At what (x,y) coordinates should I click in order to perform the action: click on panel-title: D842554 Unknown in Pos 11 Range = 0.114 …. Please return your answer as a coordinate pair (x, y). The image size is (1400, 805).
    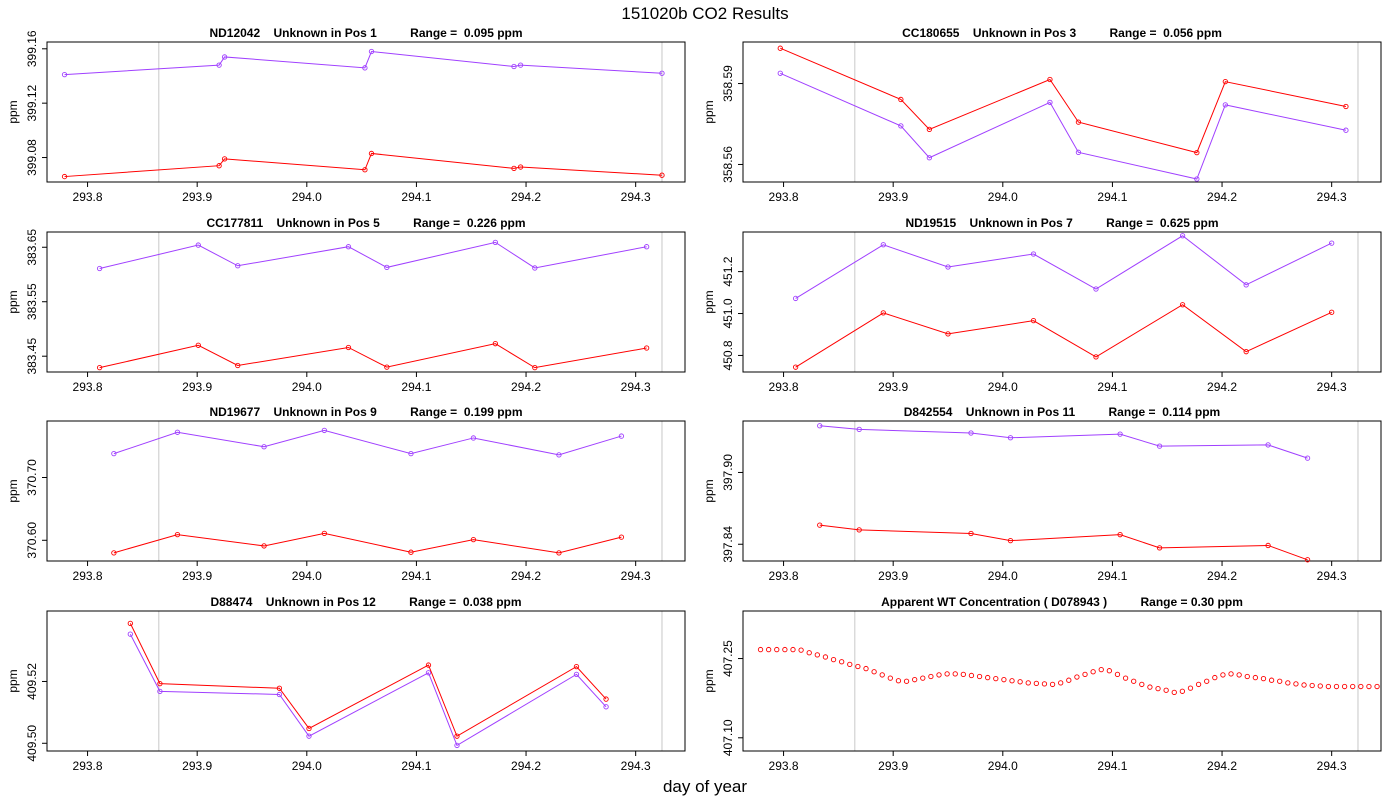
    Looking at the image, I should click on (1062, 412).